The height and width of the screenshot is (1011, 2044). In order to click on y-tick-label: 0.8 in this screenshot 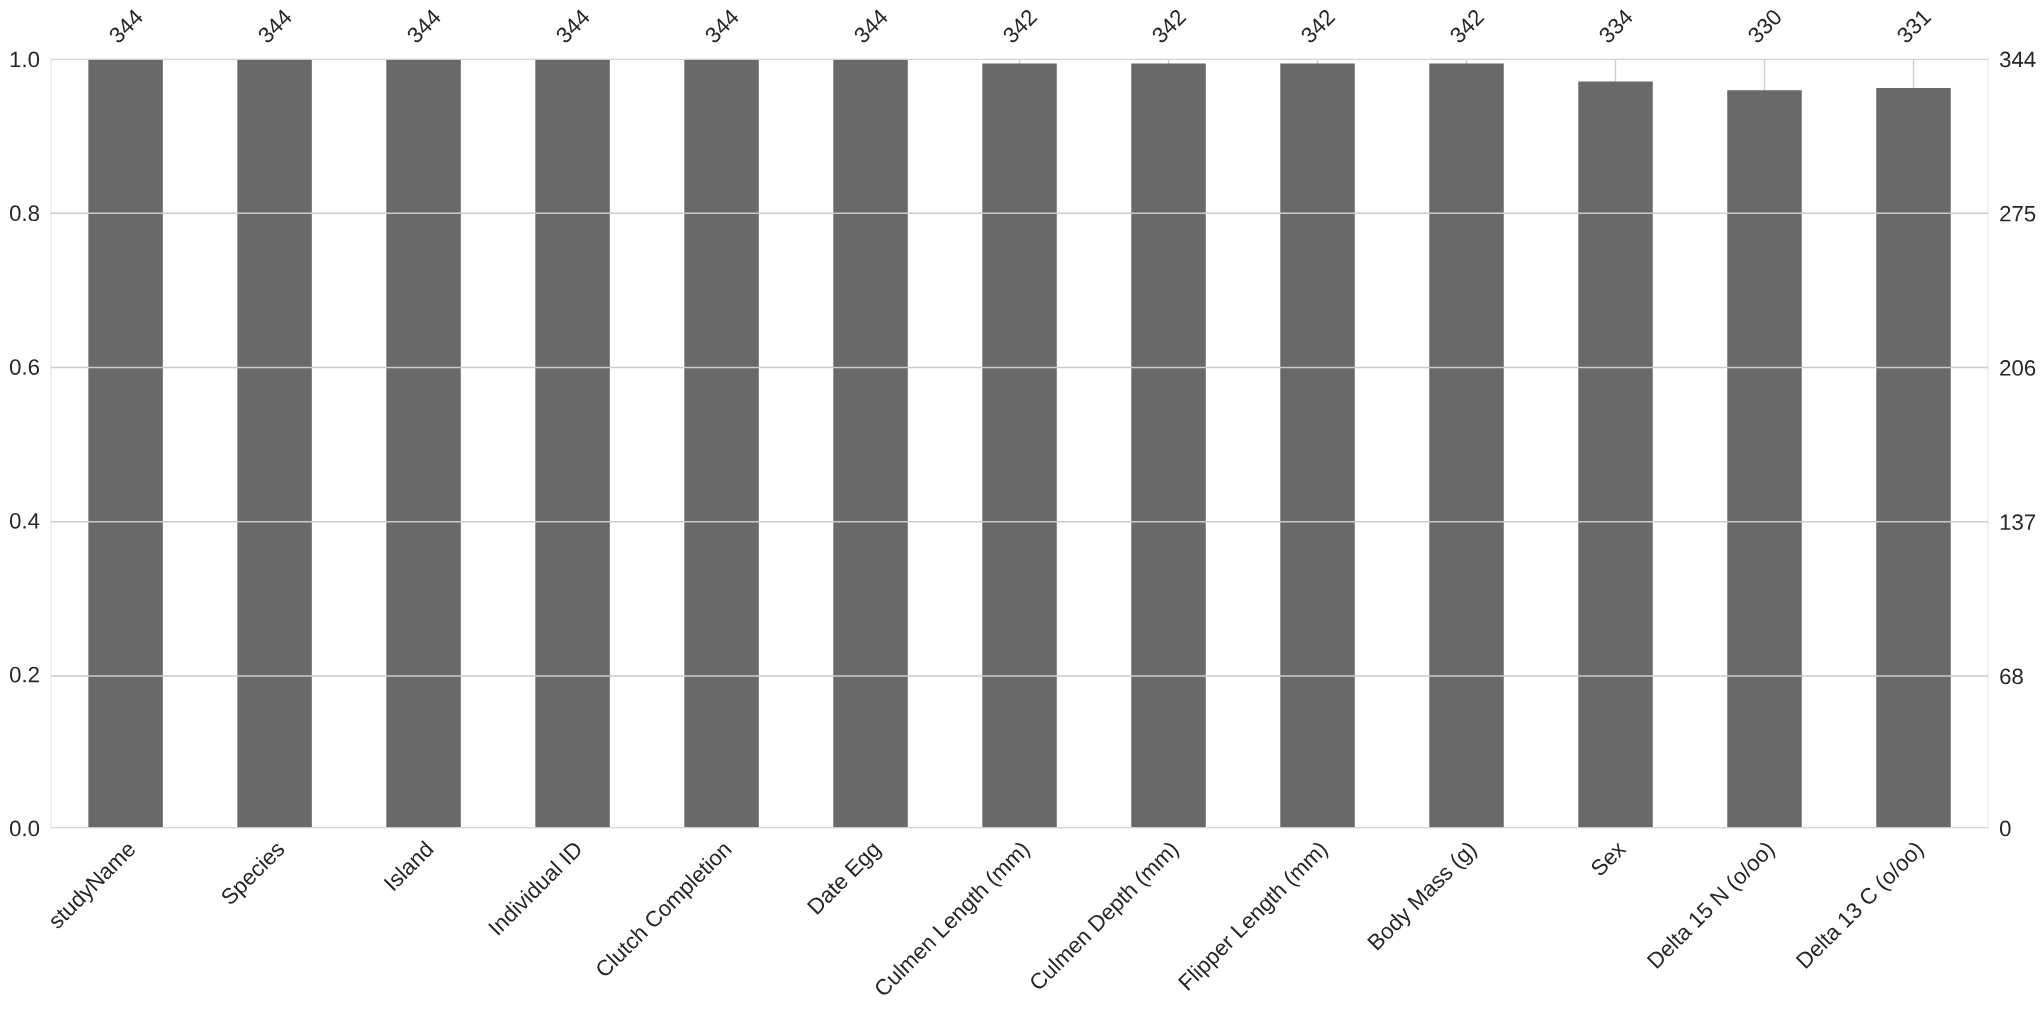, I will do `click(24, 213)`.